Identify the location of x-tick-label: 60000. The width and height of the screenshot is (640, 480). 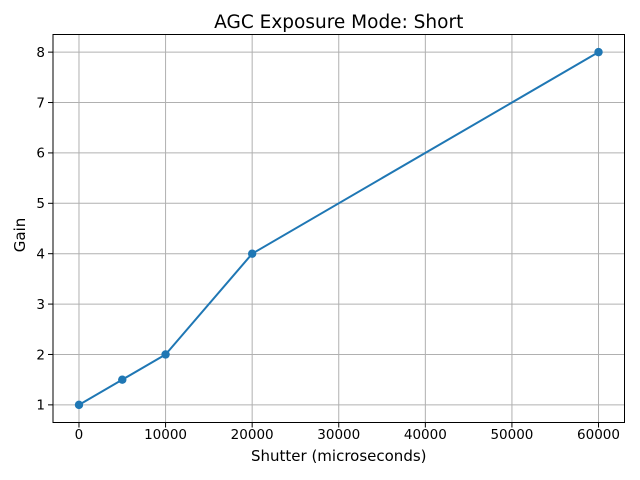
(598, 435).